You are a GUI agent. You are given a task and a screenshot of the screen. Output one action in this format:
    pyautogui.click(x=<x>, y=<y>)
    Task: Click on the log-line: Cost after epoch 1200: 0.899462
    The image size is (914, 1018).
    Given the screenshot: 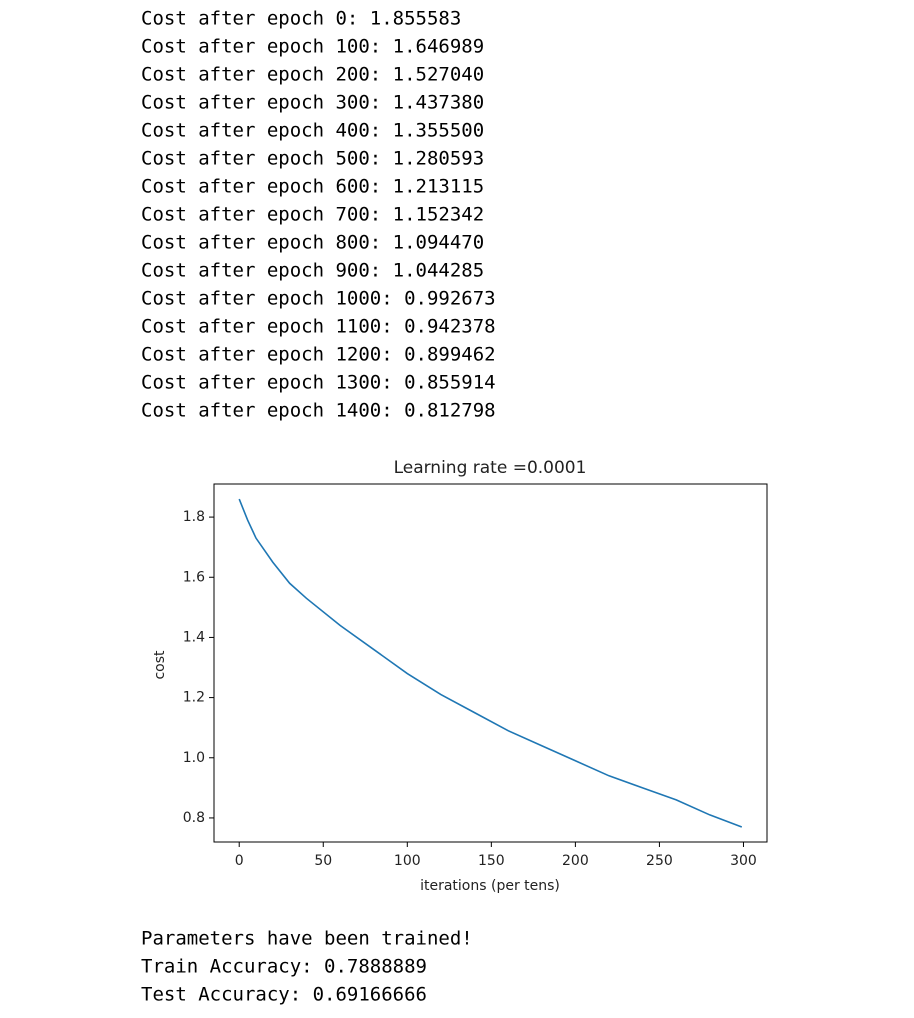 What is the action you would take?
    pyautogui.click(x=318, y=355)
    